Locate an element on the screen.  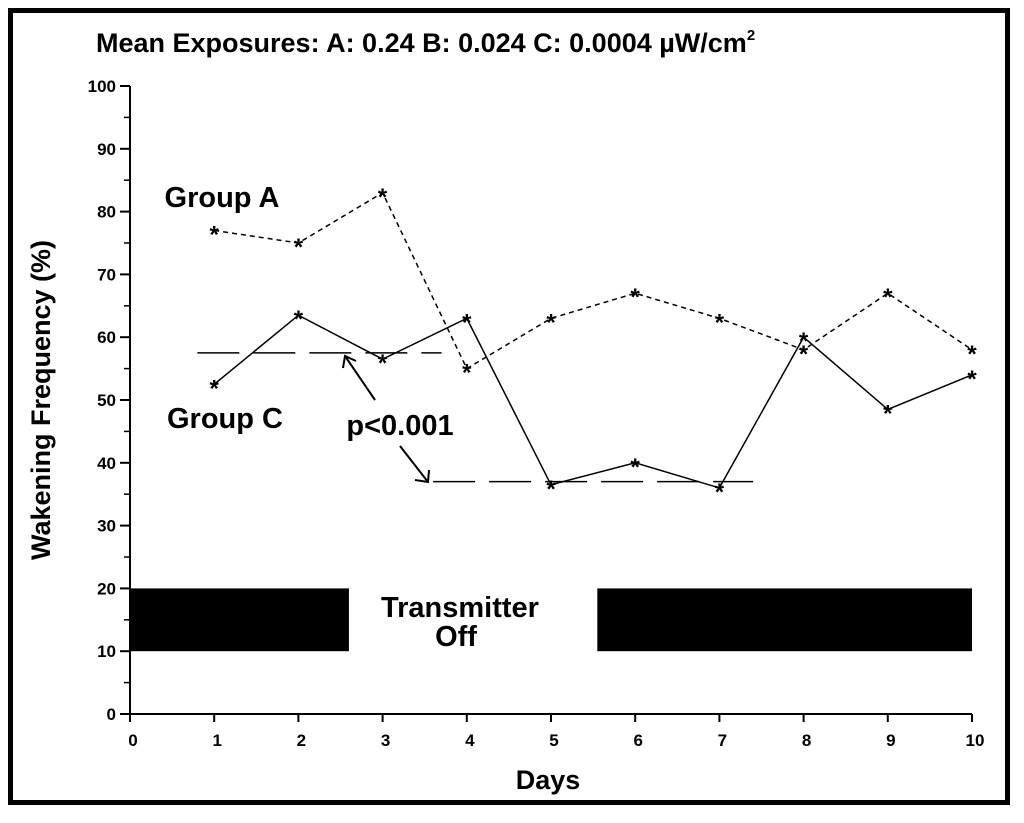
y-tick-label: 80 is located at coordinates (106, 212).